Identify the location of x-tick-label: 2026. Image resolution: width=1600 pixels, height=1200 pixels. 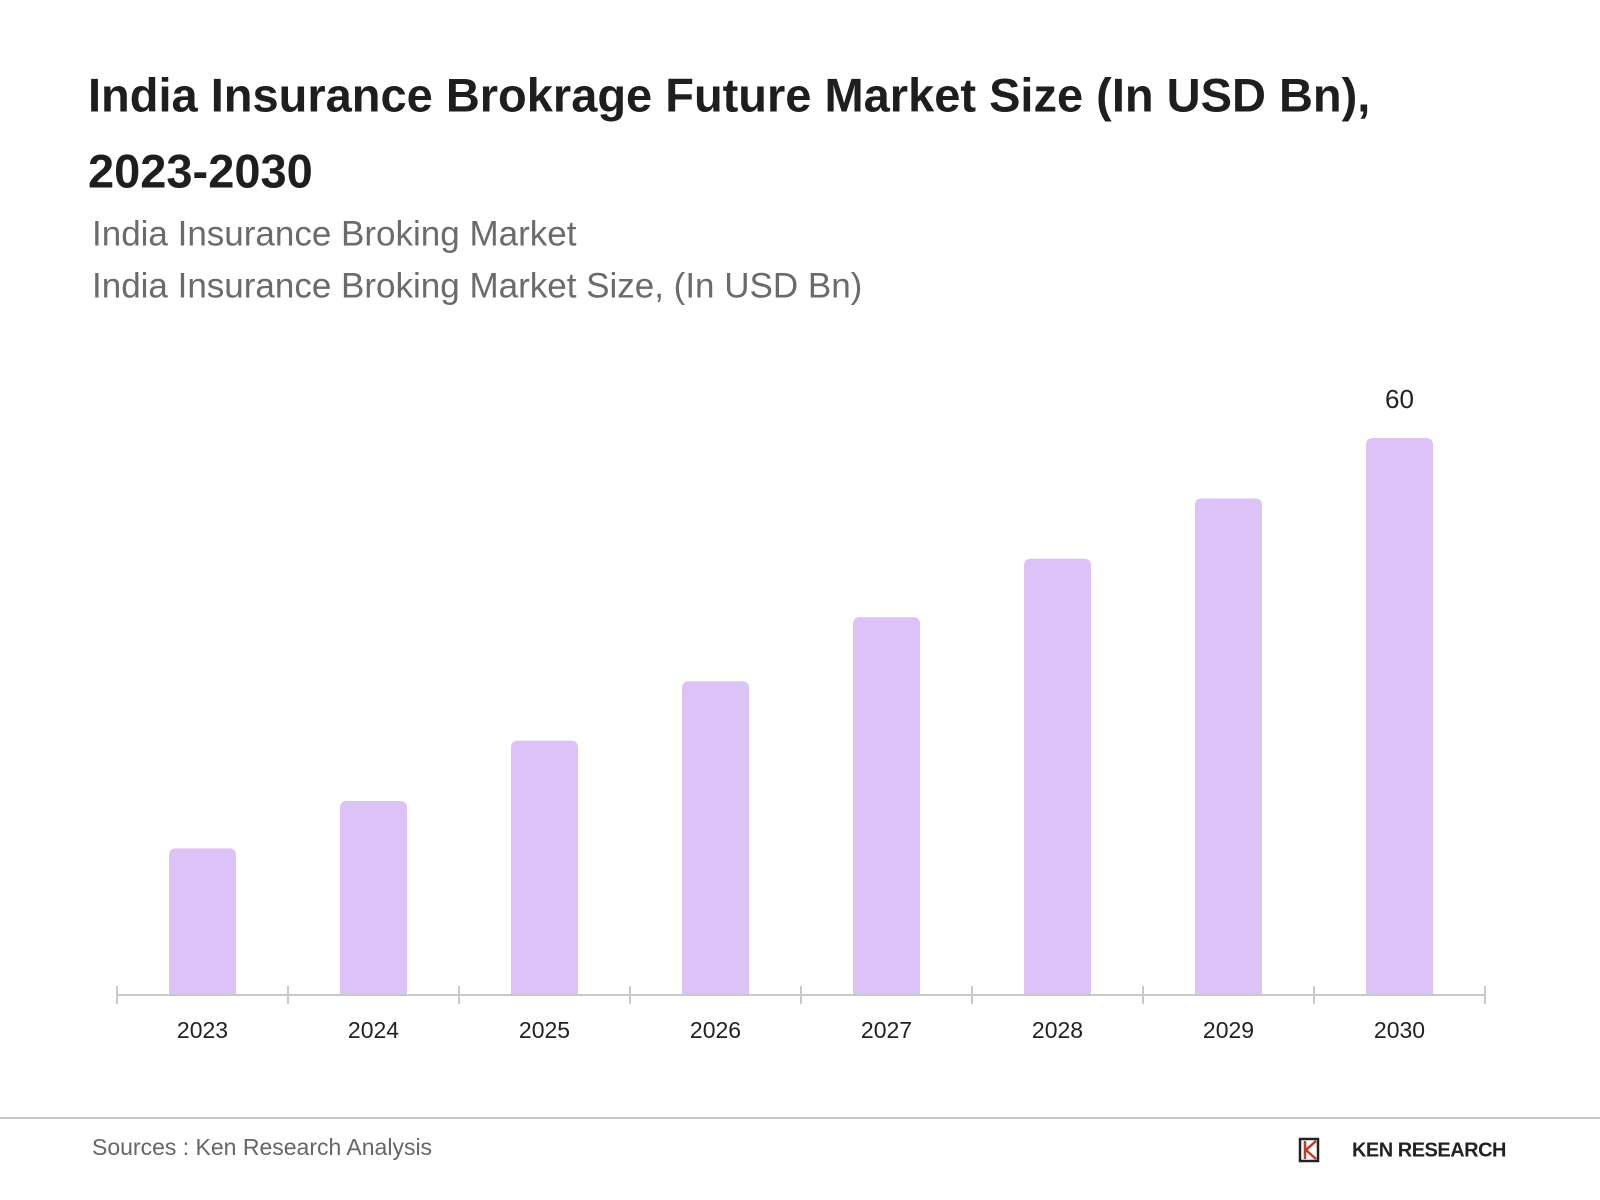
(715, 1030).